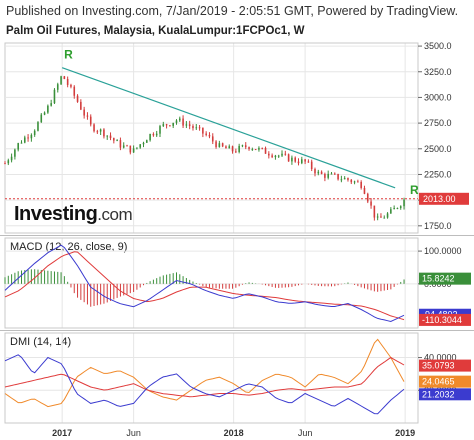  I want to click on logo-domain: .com, so click(115, 214).